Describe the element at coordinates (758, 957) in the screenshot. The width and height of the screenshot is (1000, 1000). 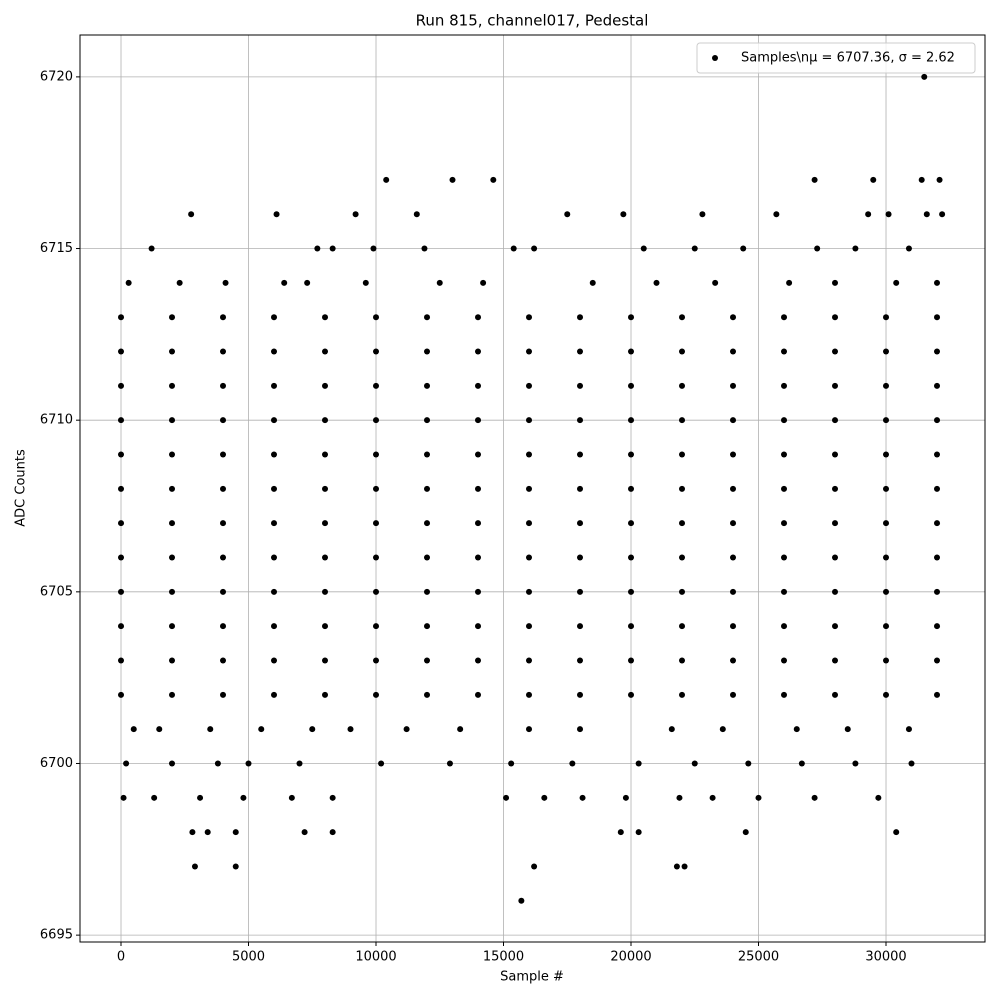
I see `x-tick-label: 25000` at that location.